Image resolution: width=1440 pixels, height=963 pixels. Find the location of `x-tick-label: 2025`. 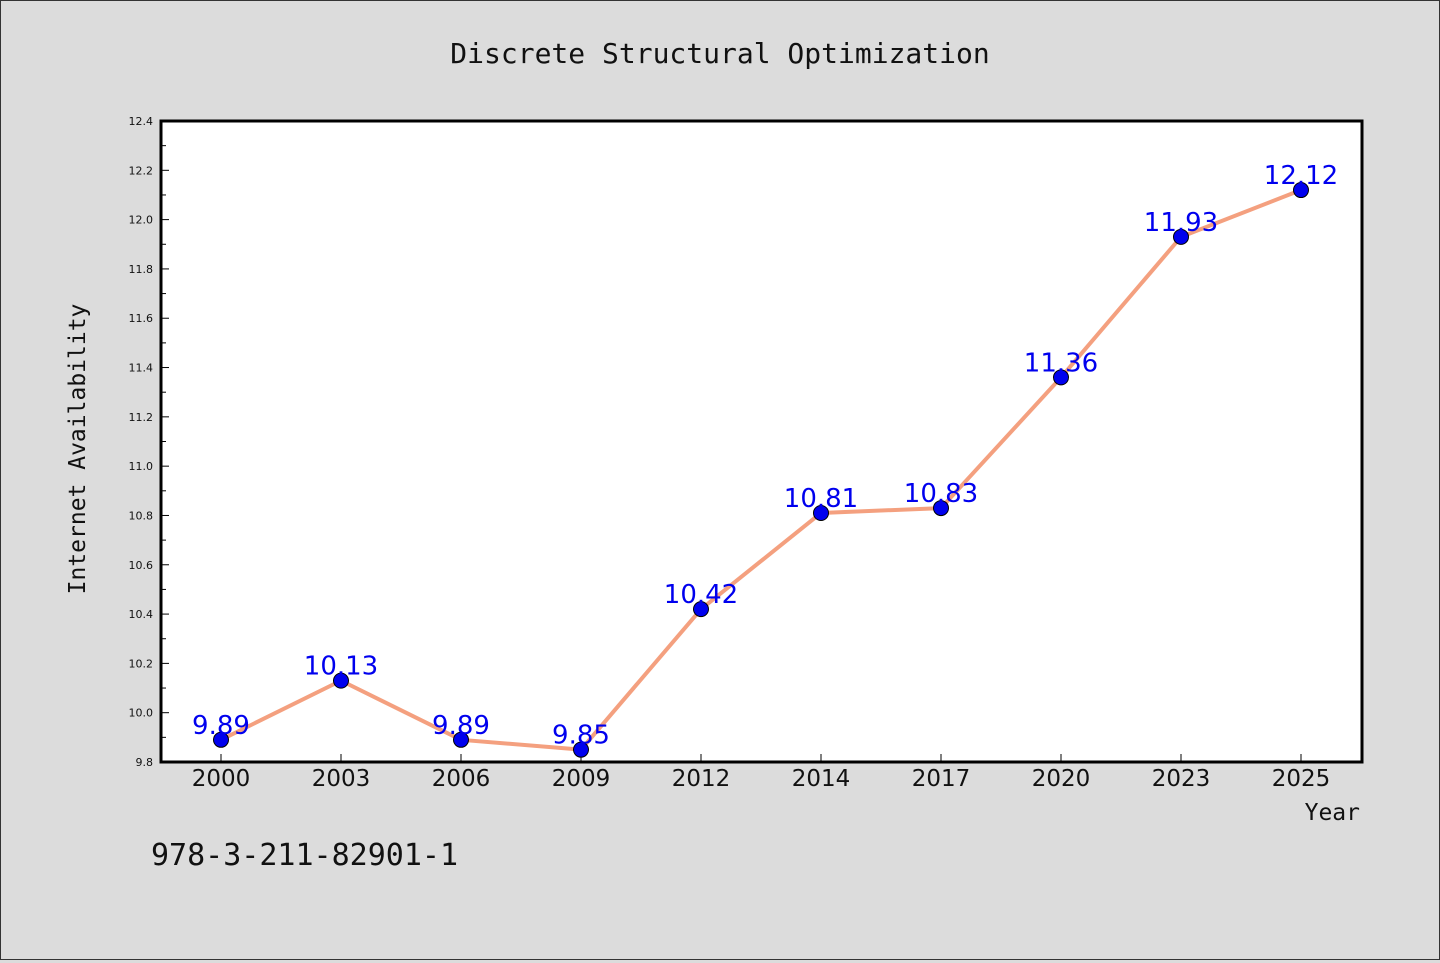

x-tick-label: 2025 is located at coordinates (1301, 779).